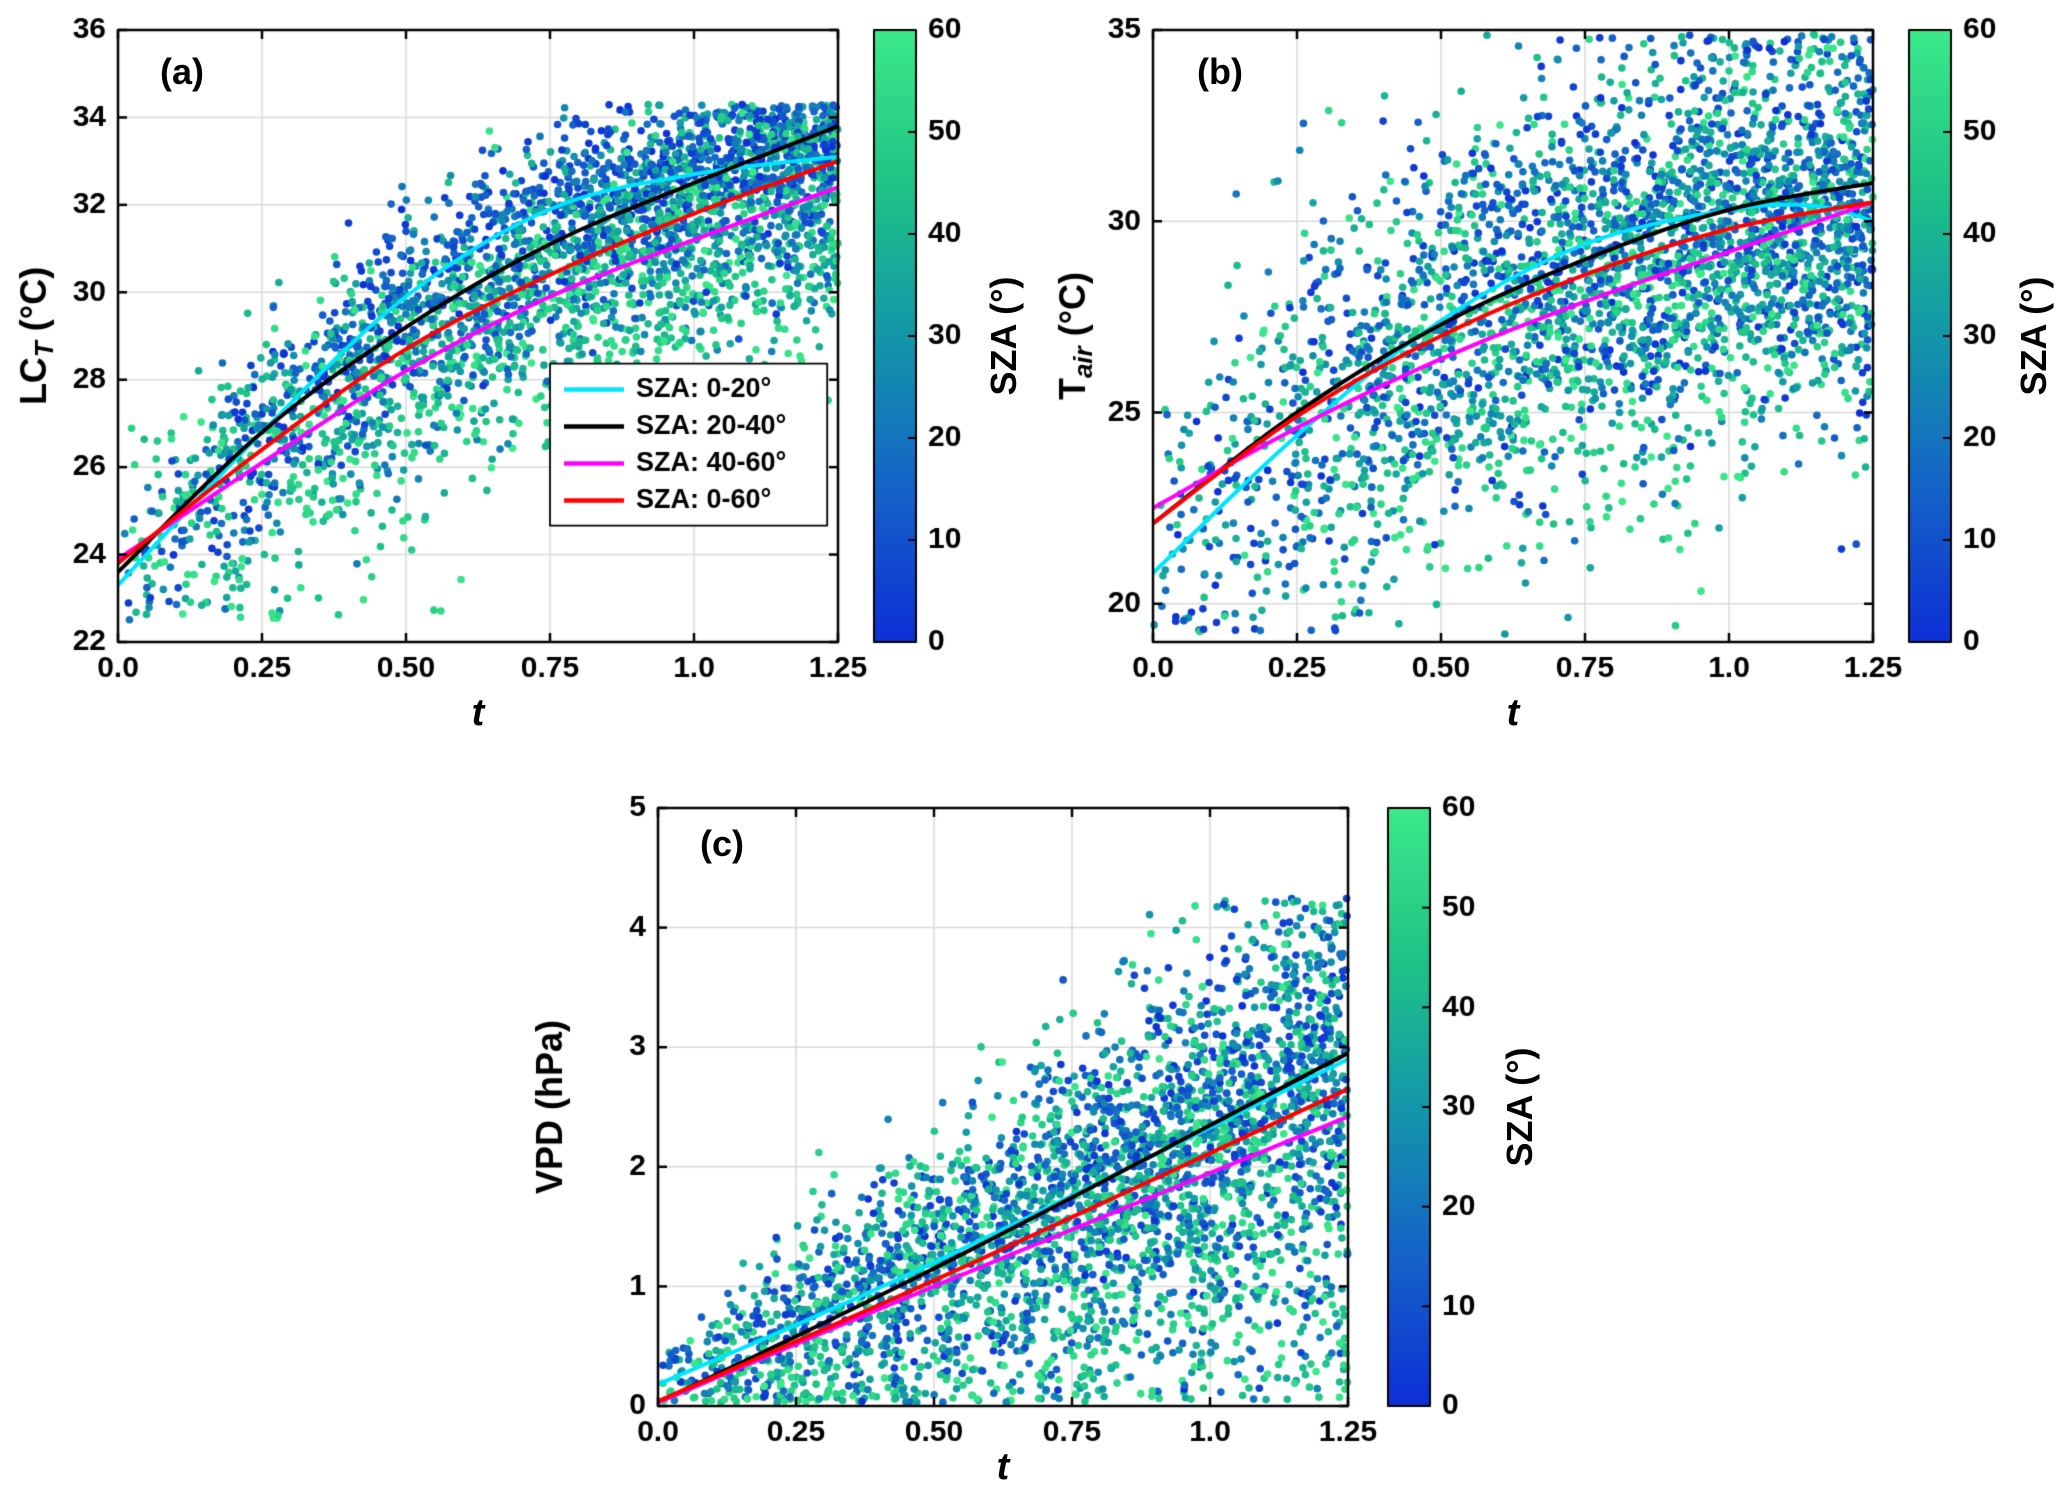 The image size is (2067, 1506). I want to click on panel-b-letter: (b), so click(1220, 71).